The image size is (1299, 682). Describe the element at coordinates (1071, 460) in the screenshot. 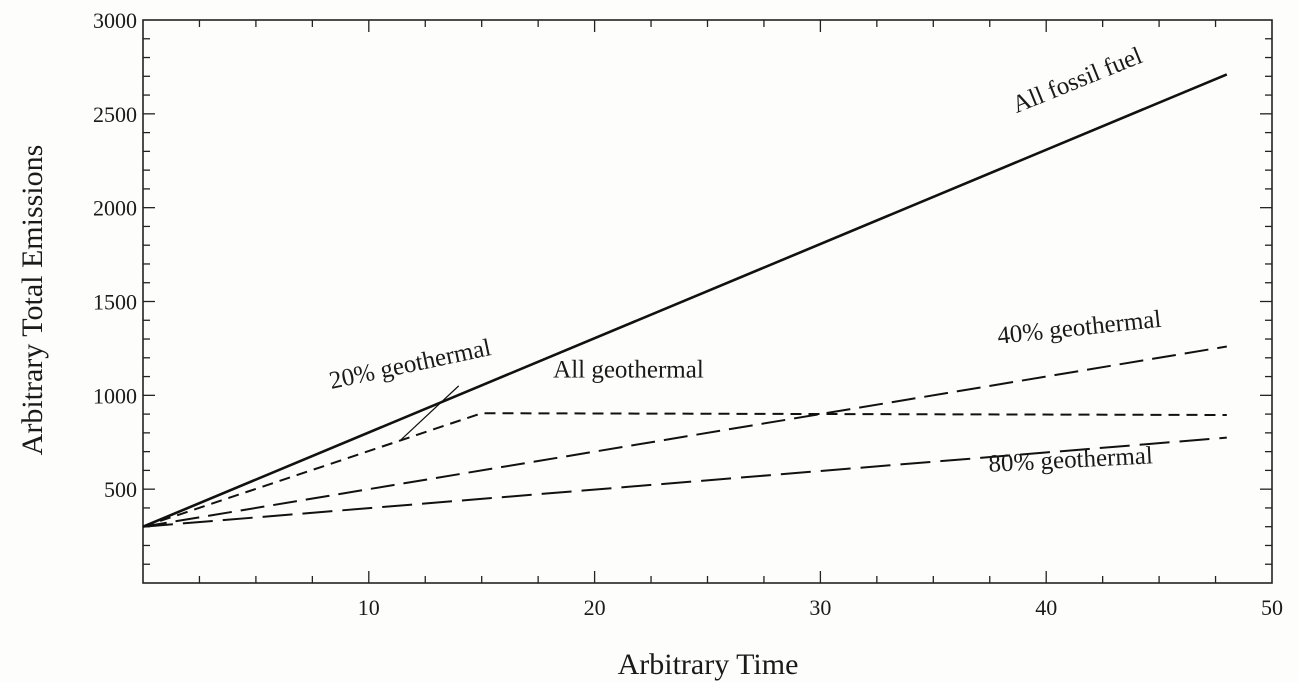

I see `annotation-label: 80% geothermal` at that location.